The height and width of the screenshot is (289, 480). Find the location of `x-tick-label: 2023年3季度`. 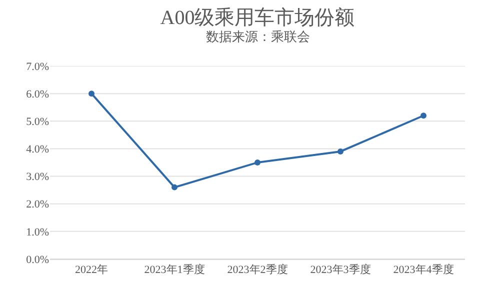

x-tick-label: 2023年3季度 is located at coordinates (340, 269).